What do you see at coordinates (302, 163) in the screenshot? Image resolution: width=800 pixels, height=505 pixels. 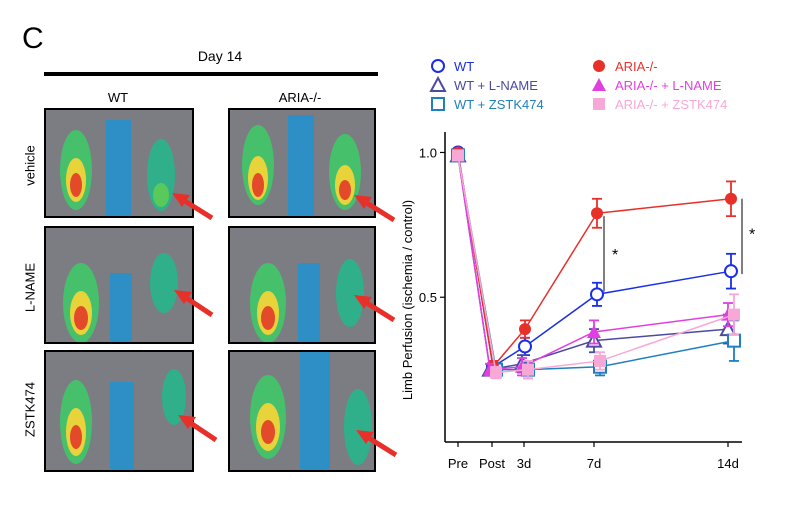 I see `perfusion-image-aria-vehicle` at bounding box center [302, 163].